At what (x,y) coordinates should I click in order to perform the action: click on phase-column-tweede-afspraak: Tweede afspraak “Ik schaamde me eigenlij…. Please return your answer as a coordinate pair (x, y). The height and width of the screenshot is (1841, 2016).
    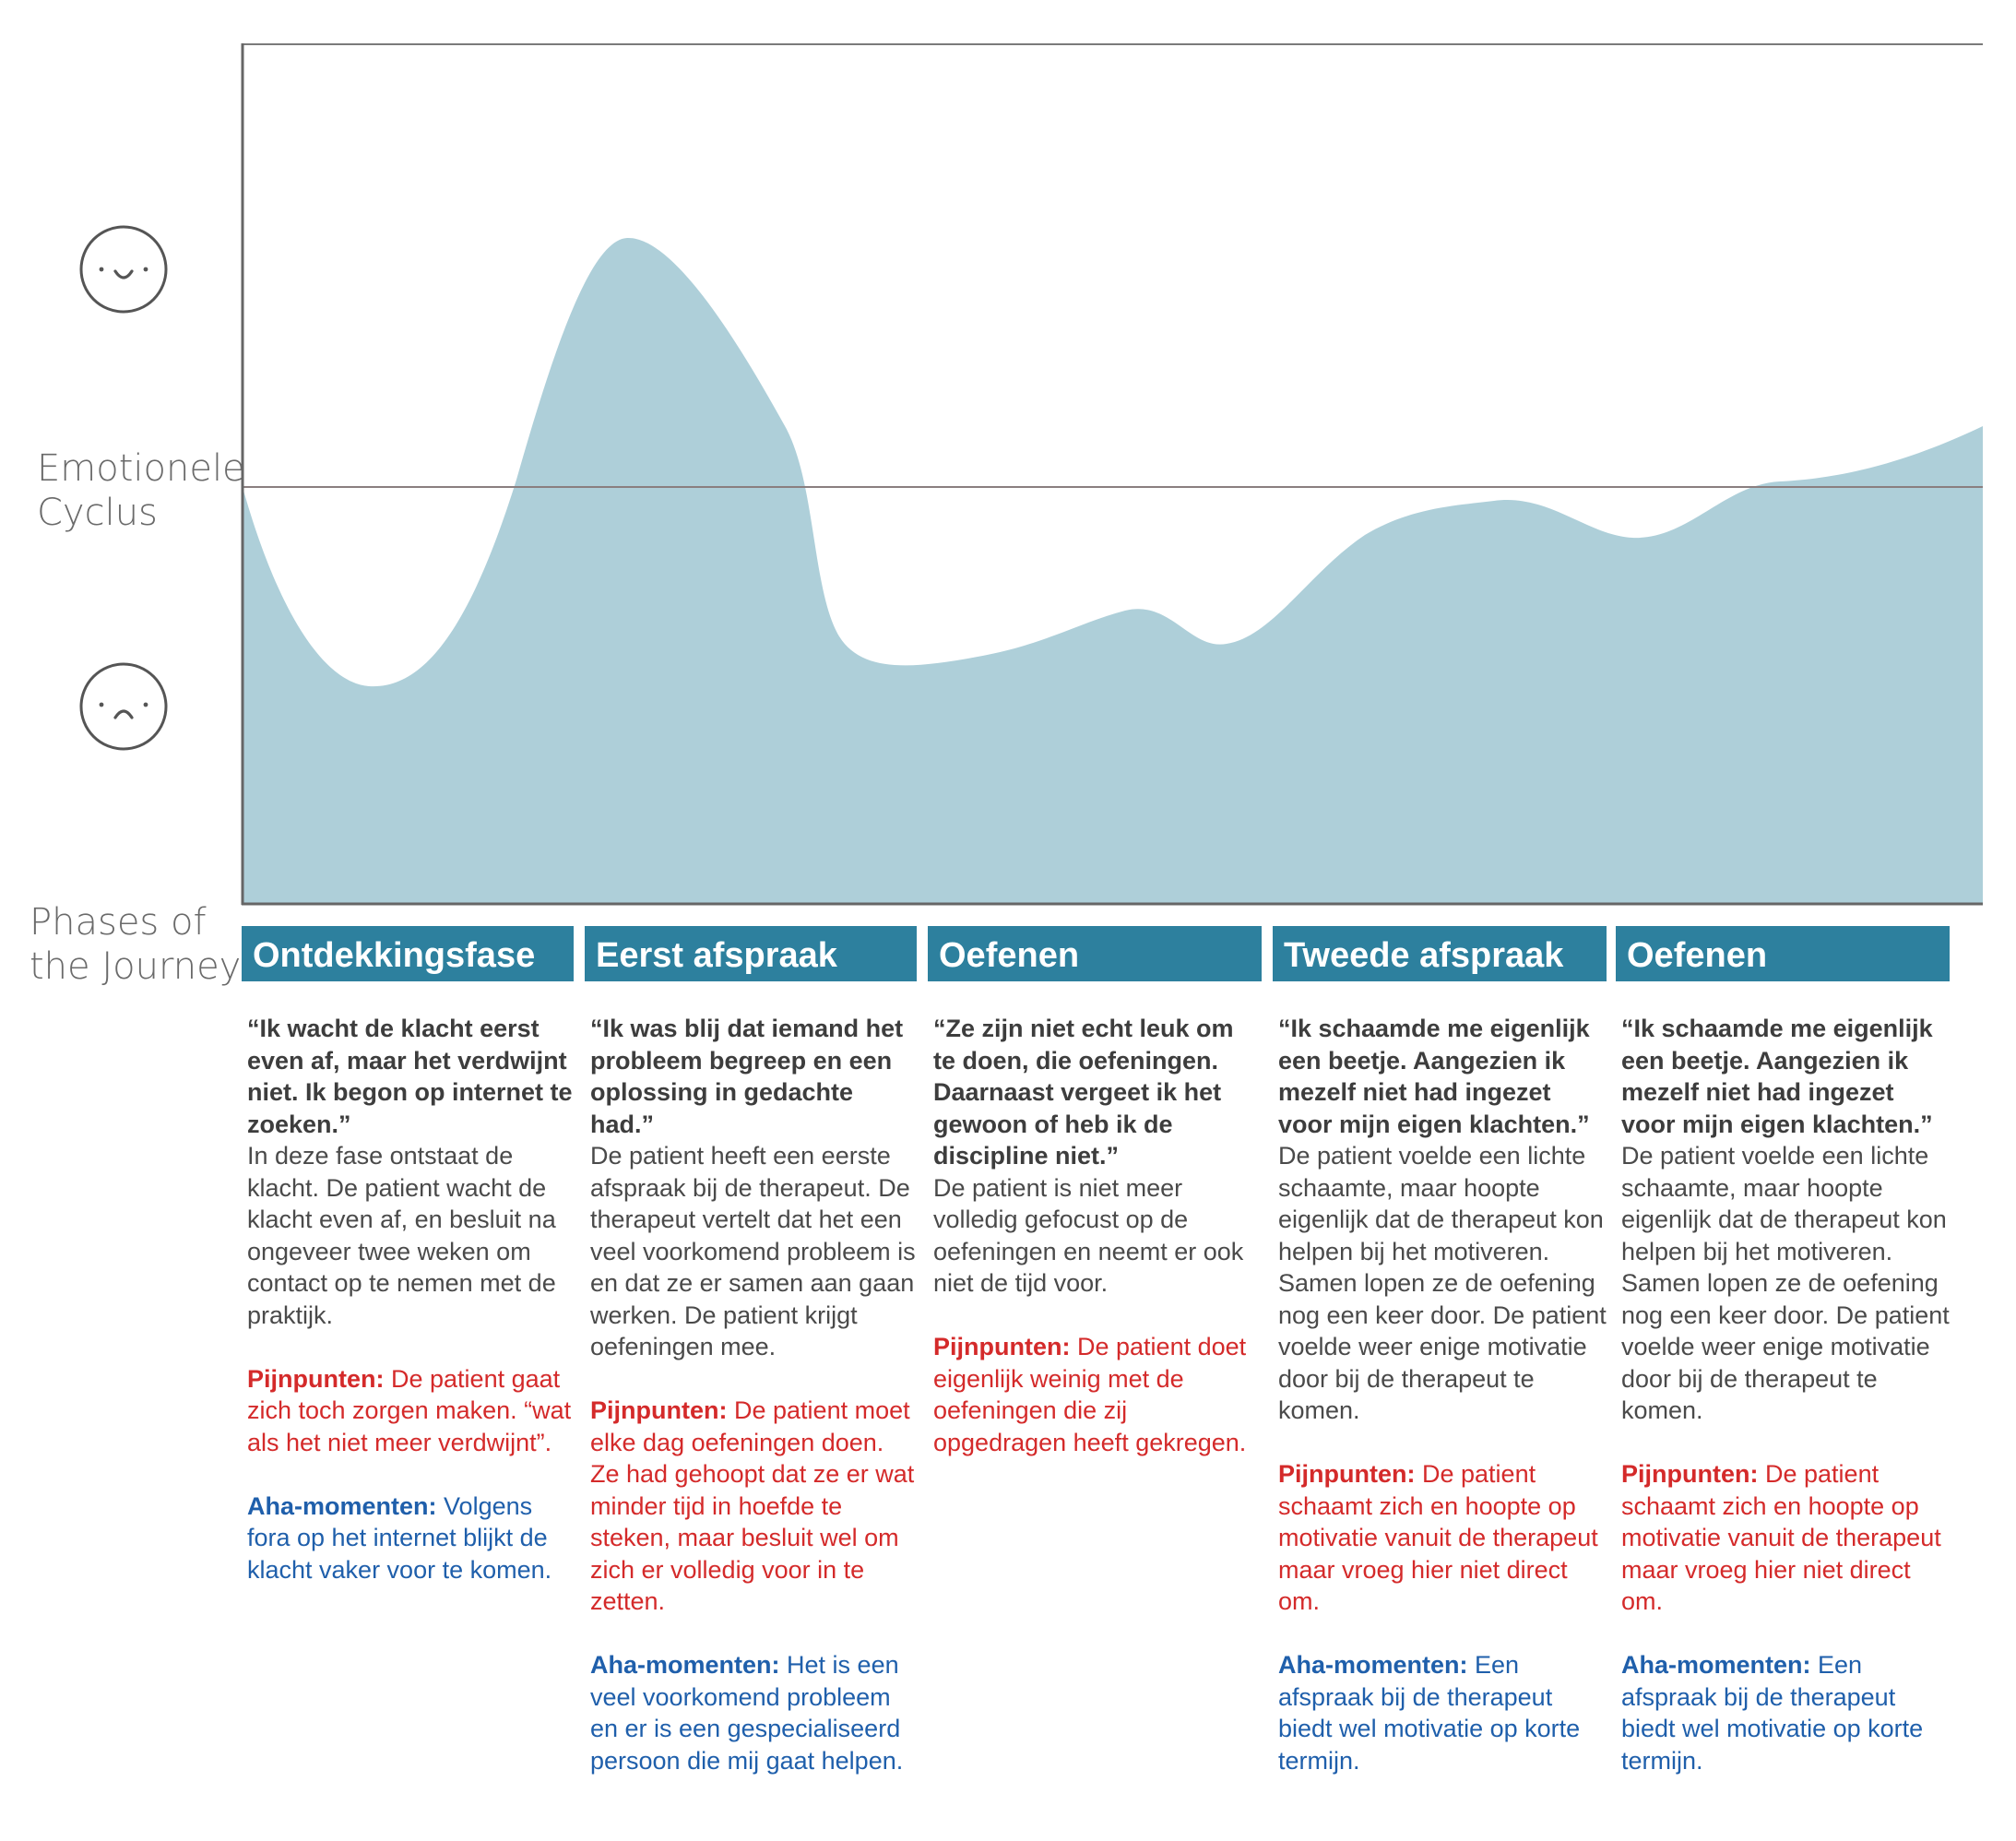
    Looking at the image, I should click on (1440, 1351).